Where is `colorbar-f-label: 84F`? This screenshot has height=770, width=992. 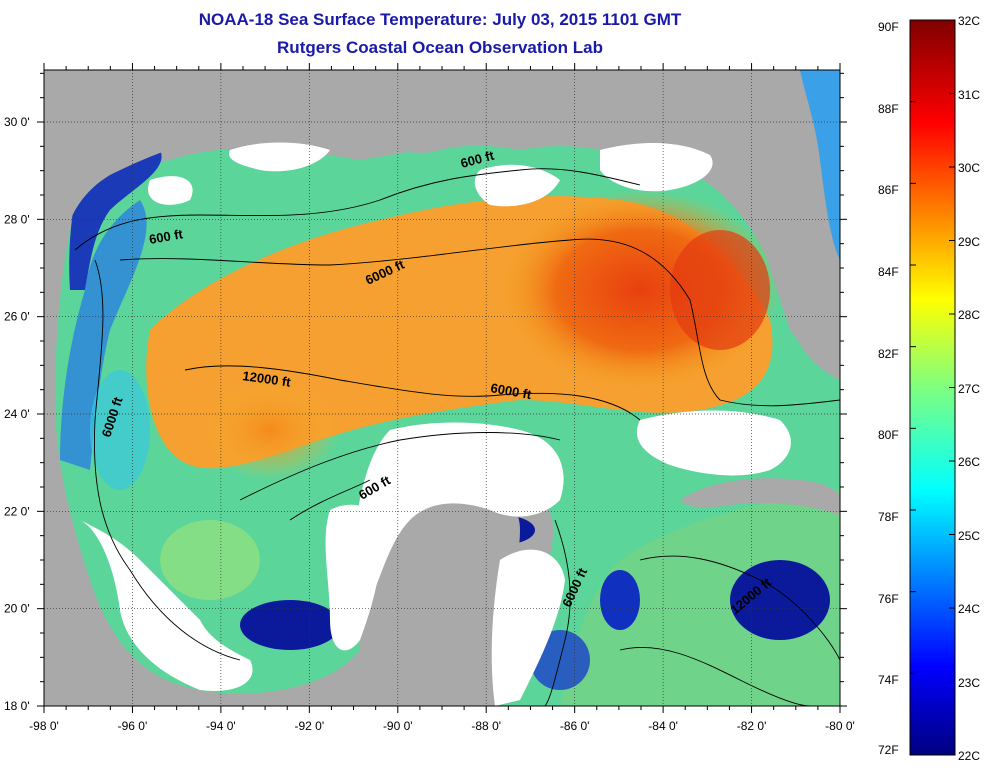
colorbar-f-label: 84F is located at coordinates (888, 272).